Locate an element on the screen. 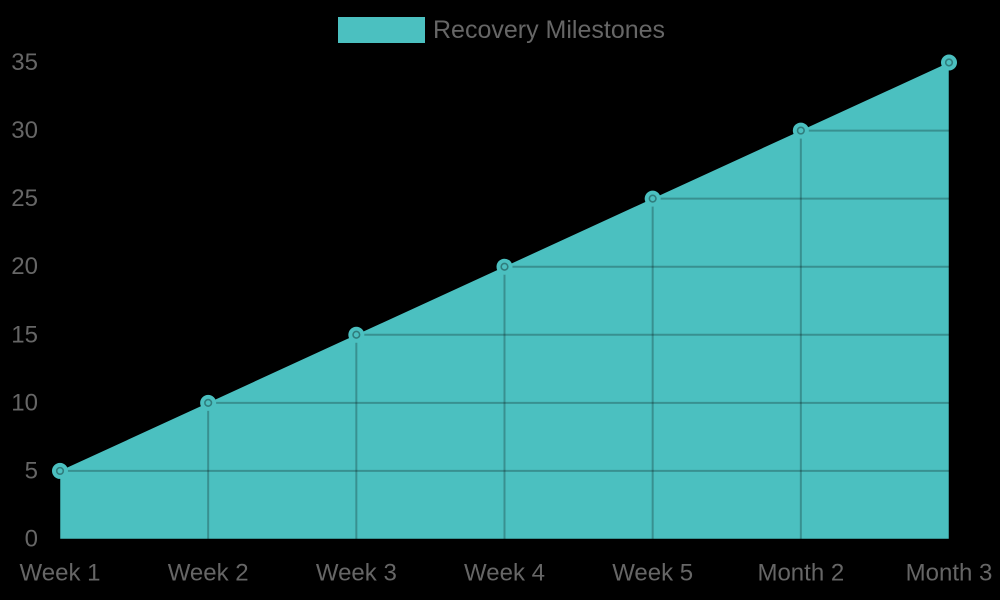  legend-swatch is located at coordinates (381, 30).